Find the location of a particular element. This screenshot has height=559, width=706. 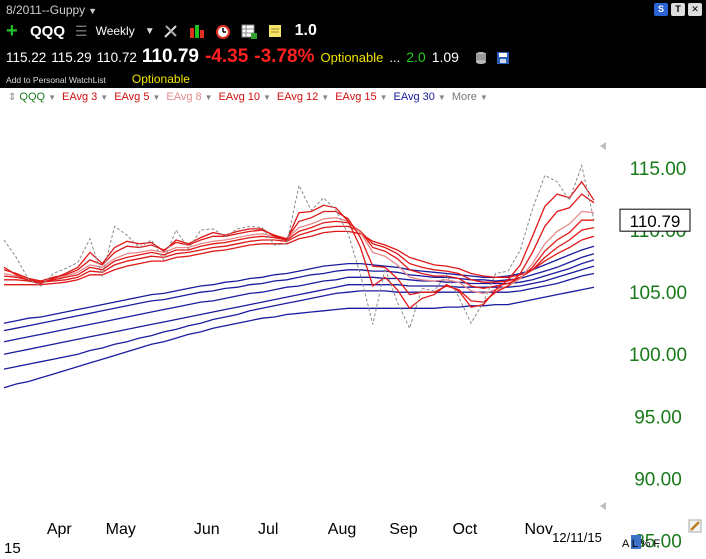

legend-item: EAvg 5 ▼ is located at coordinates (137, 97).